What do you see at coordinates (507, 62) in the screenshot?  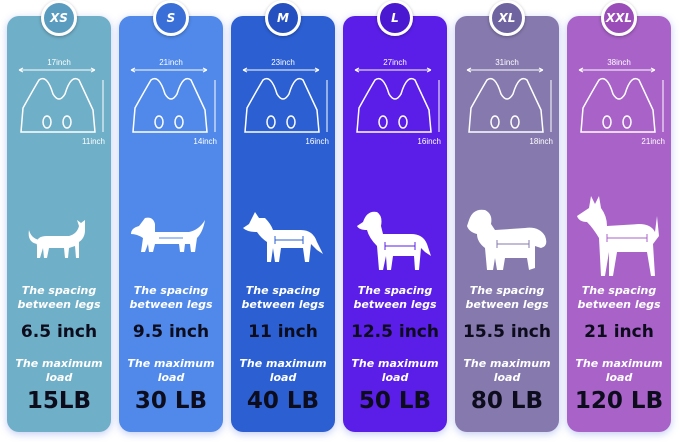 I see `width-label: 31inch` at bounding box center [507, 62].